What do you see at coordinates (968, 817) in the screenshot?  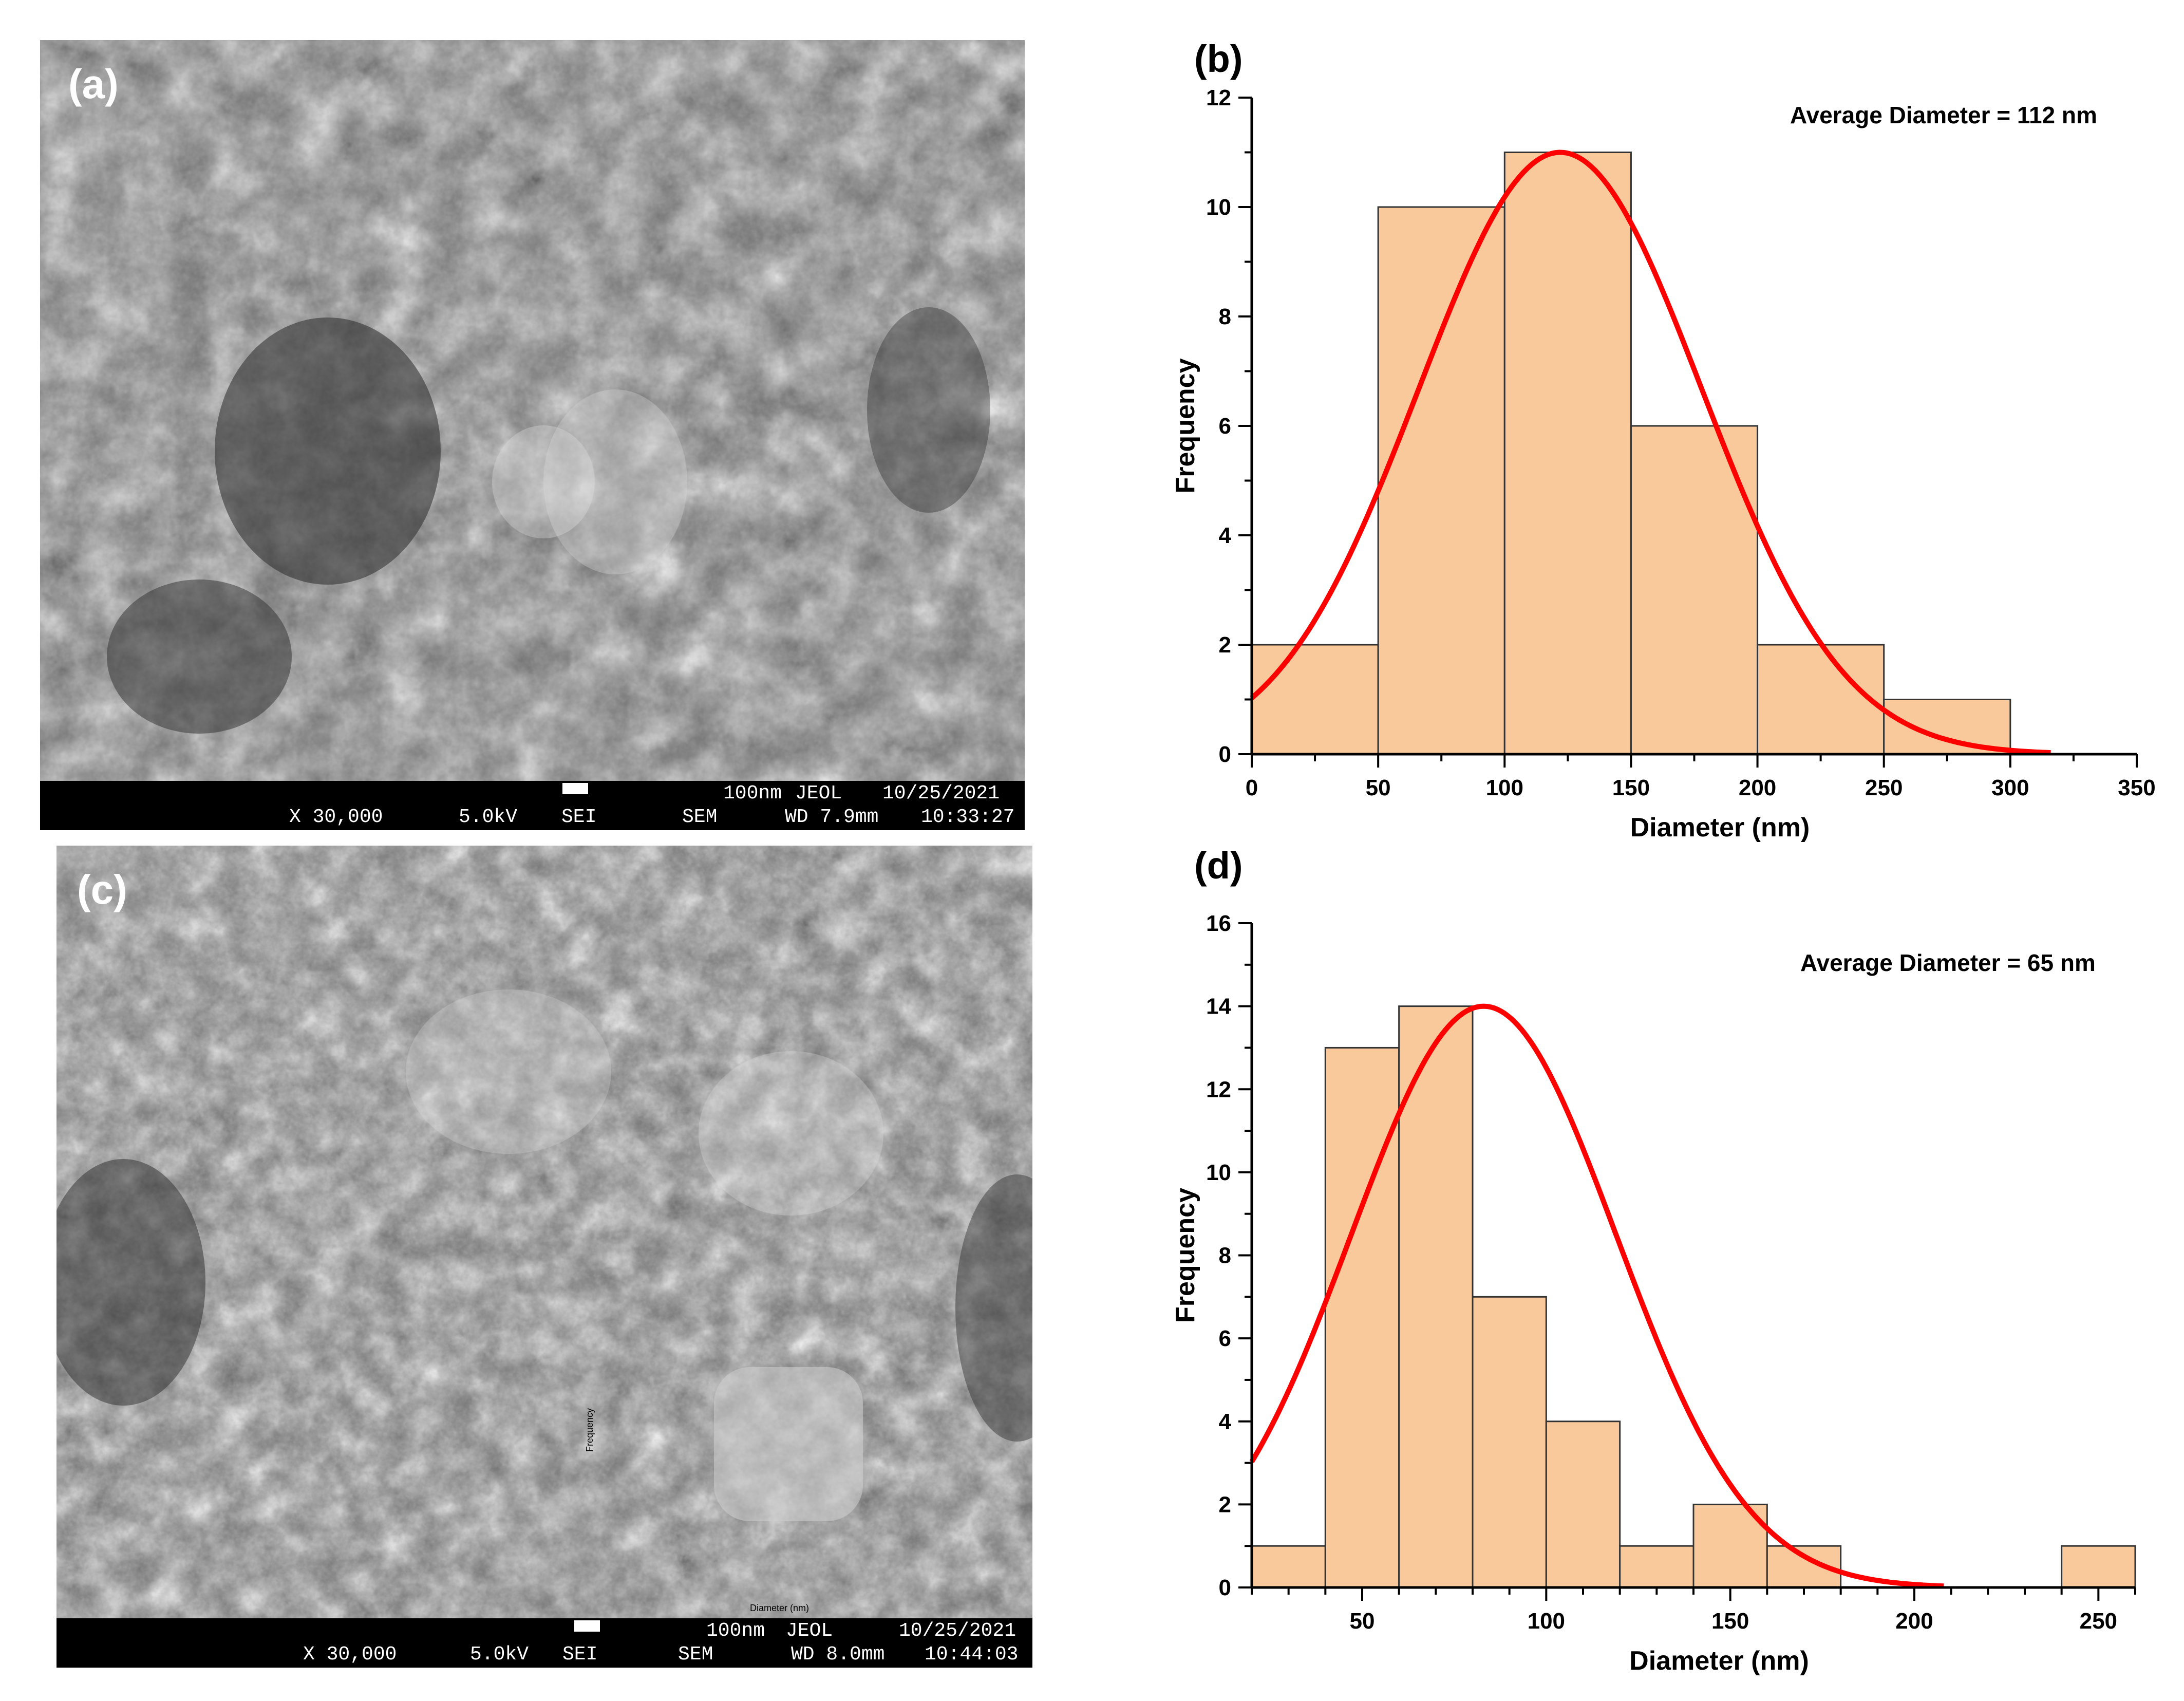 I see `sem-time-text: 10:33:27` at bounding box center [968, 817].